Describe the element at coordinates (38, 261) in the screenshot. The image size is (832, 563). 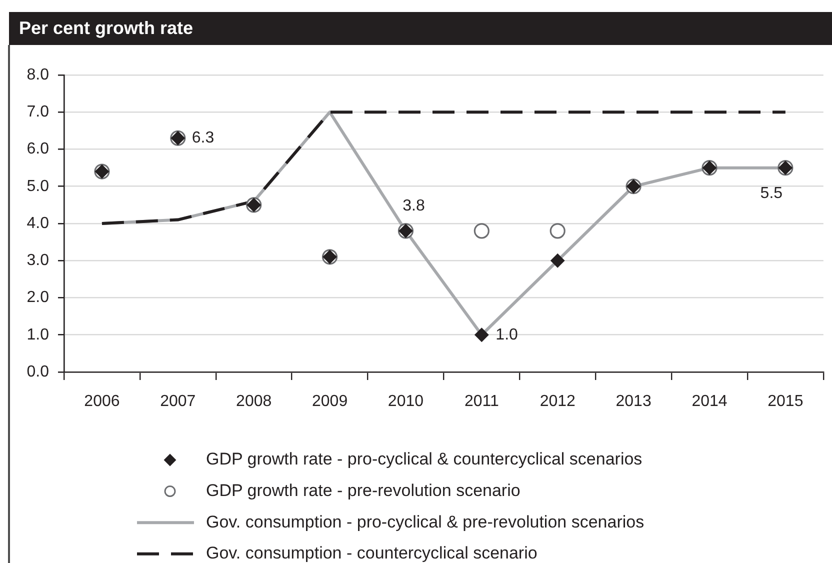
I see `y-tick-label: 3.0` at that location.